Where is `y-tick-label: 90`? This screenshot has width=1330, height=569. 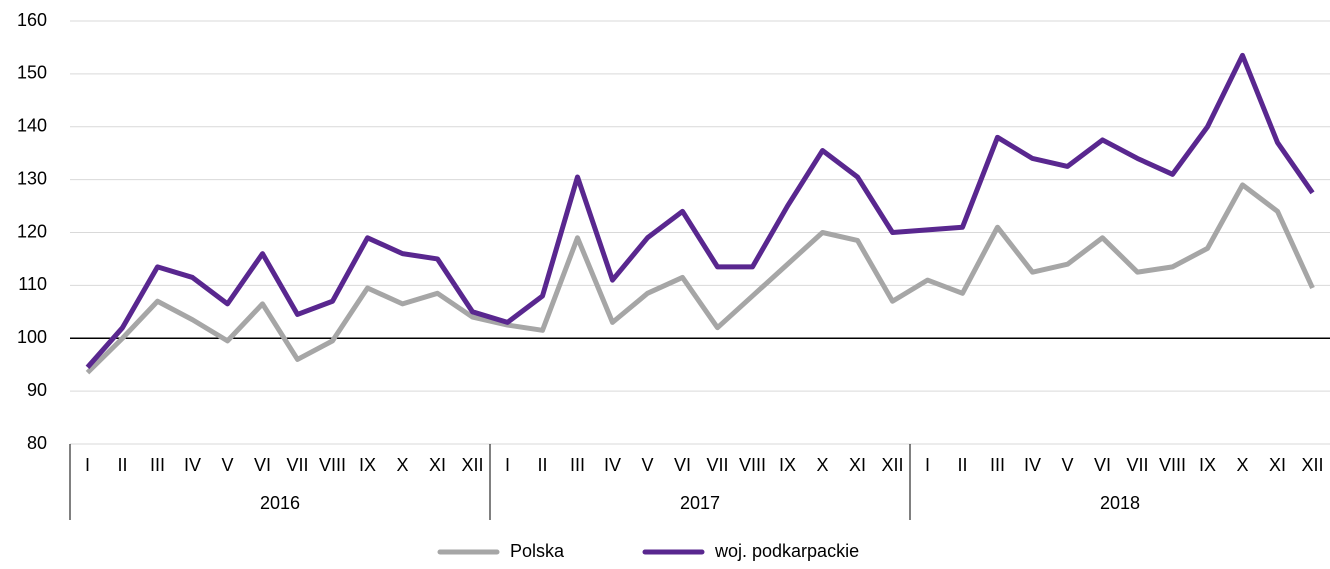 y-tick-label: 90 is located at coordinates (37, 390).